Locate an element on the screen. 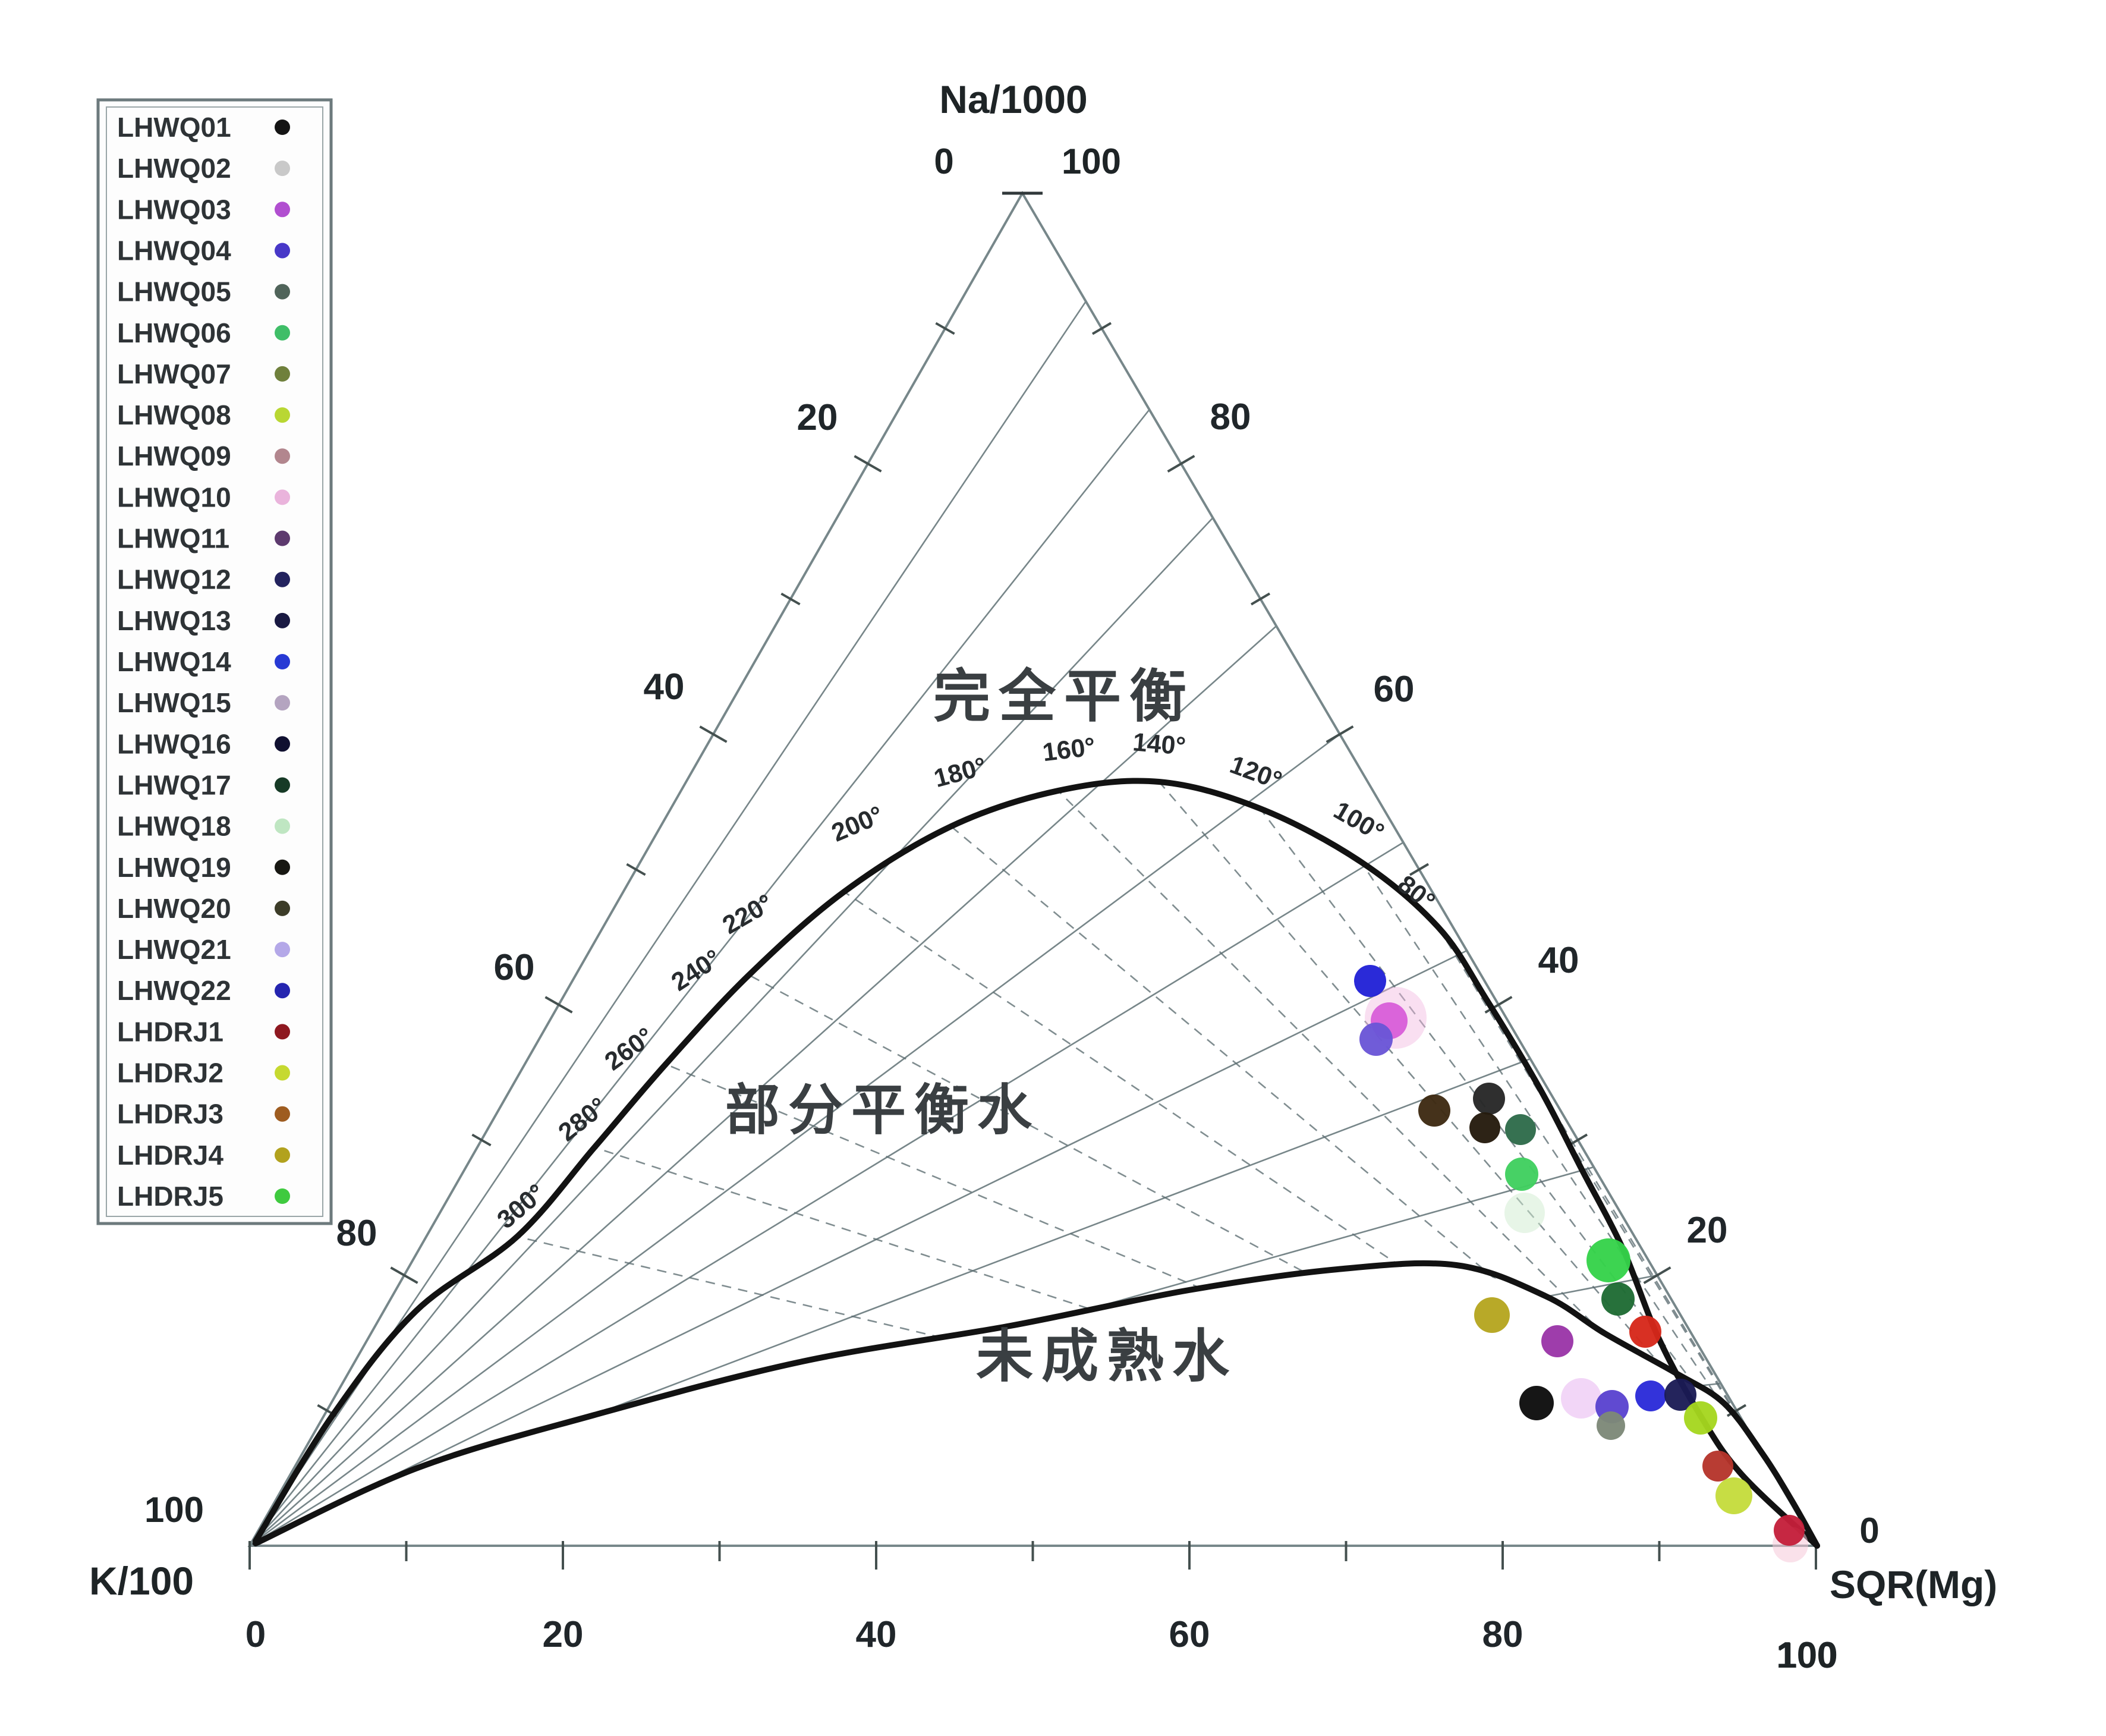 The height and width of the screenshot is (1736, 2106). legend-item-LHWQ02: LHWQ02 is located at coordinates (203, 168).